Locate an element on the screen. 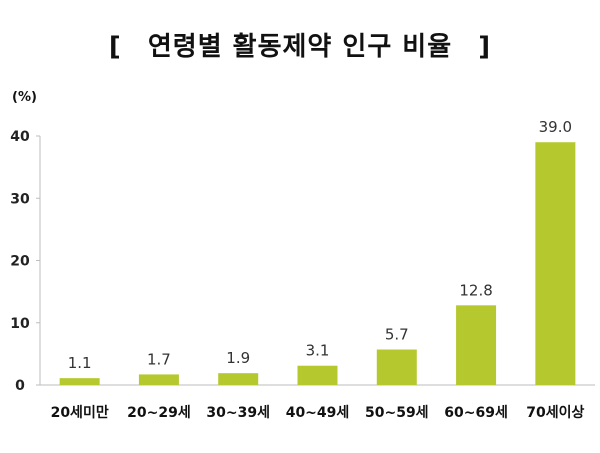 The image size is (600, 453). y-tick-label: 0 is located at coordinates (20, 386).